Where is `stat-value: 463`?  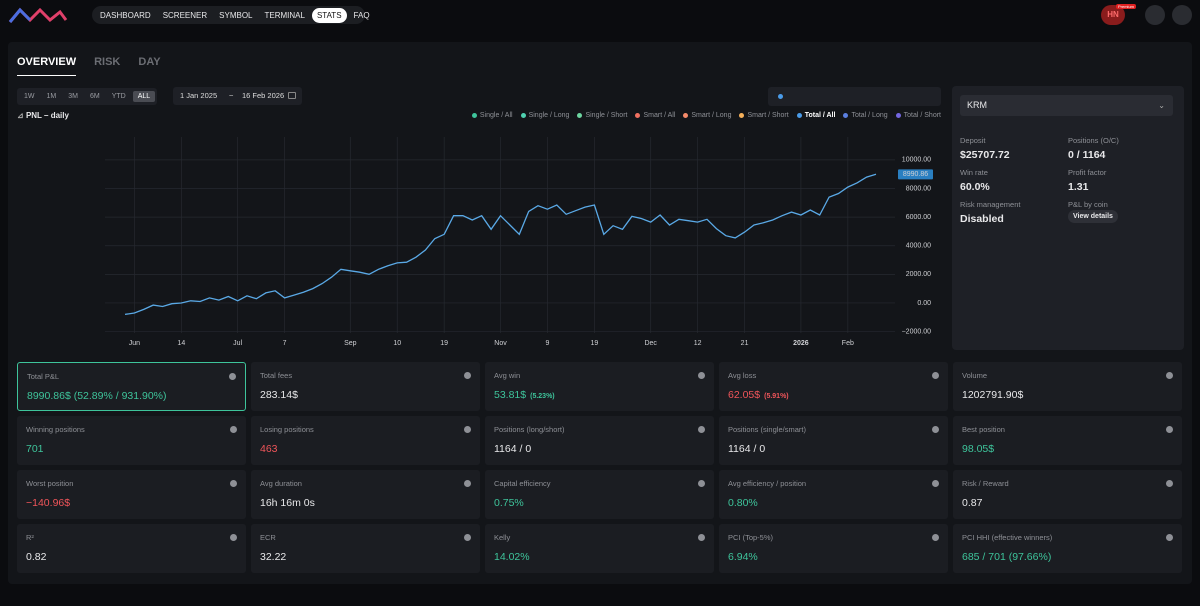
stat-value: 463 is located at coordinates (269, 449).